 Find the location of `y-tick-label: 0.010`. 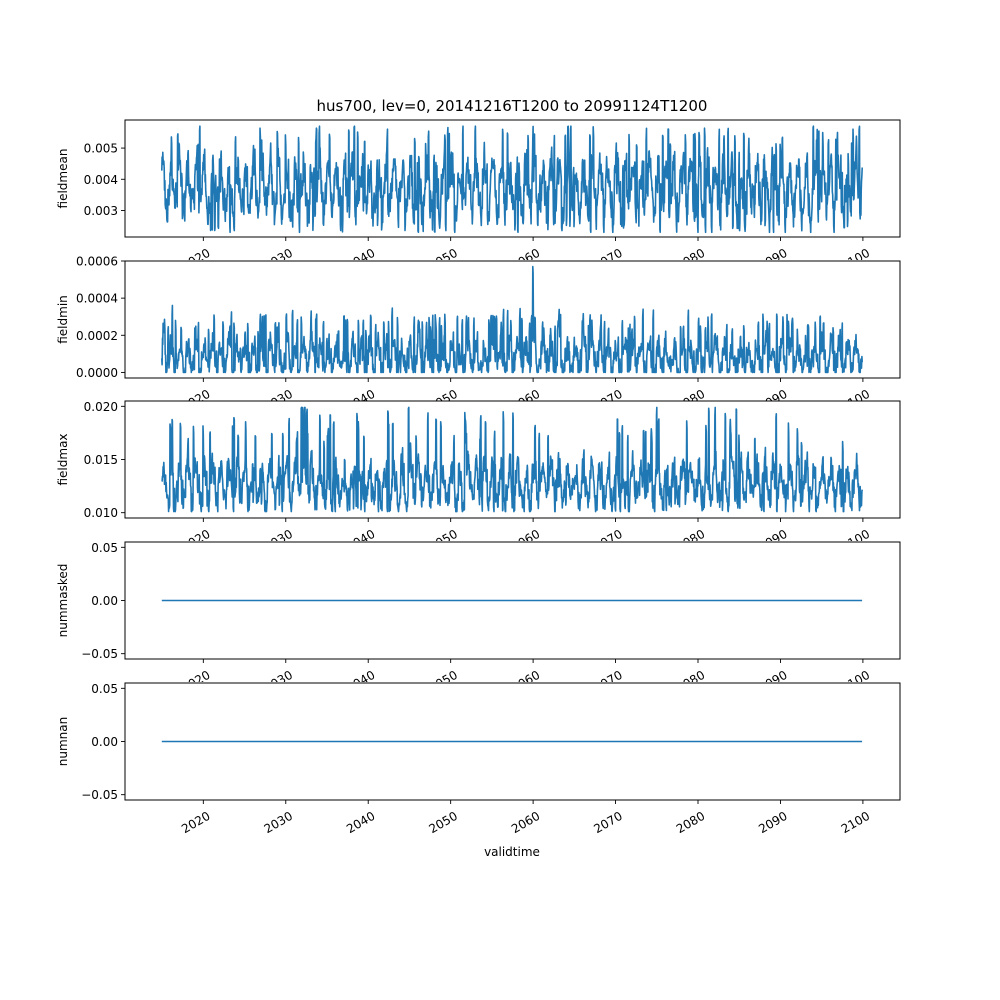

y-tick-label: 0.010 is located at coordinates (101, 513).